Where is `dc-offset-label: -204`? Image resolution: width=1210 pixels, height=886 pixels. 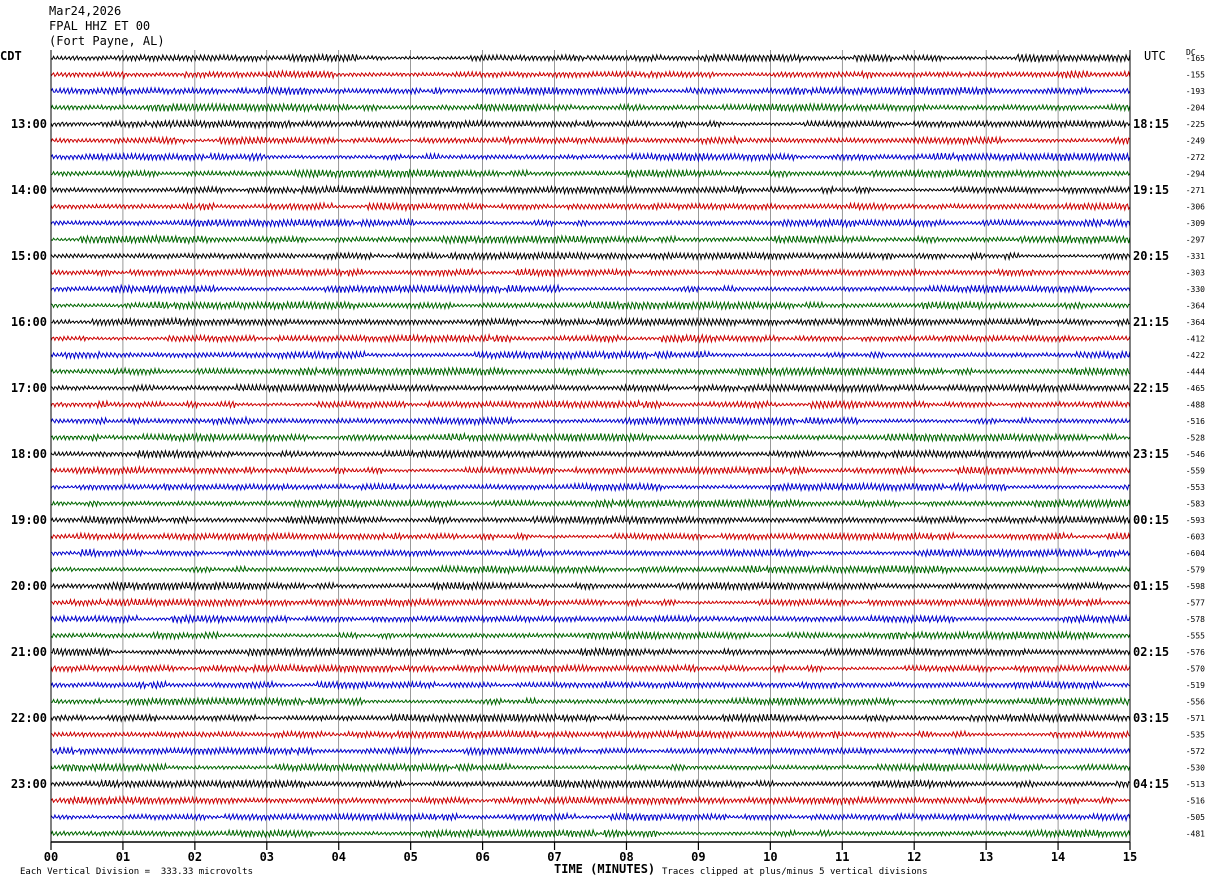
dc-offset-label: -204 is located at coordinates (1195, 108).